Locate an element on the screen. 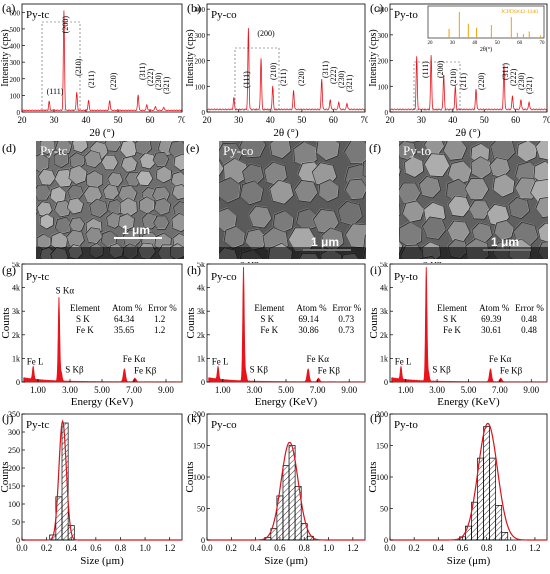 The width and height of the screenshot is (550, 574). eds-ytick-label: 1k is located at coordinates (384, 358).